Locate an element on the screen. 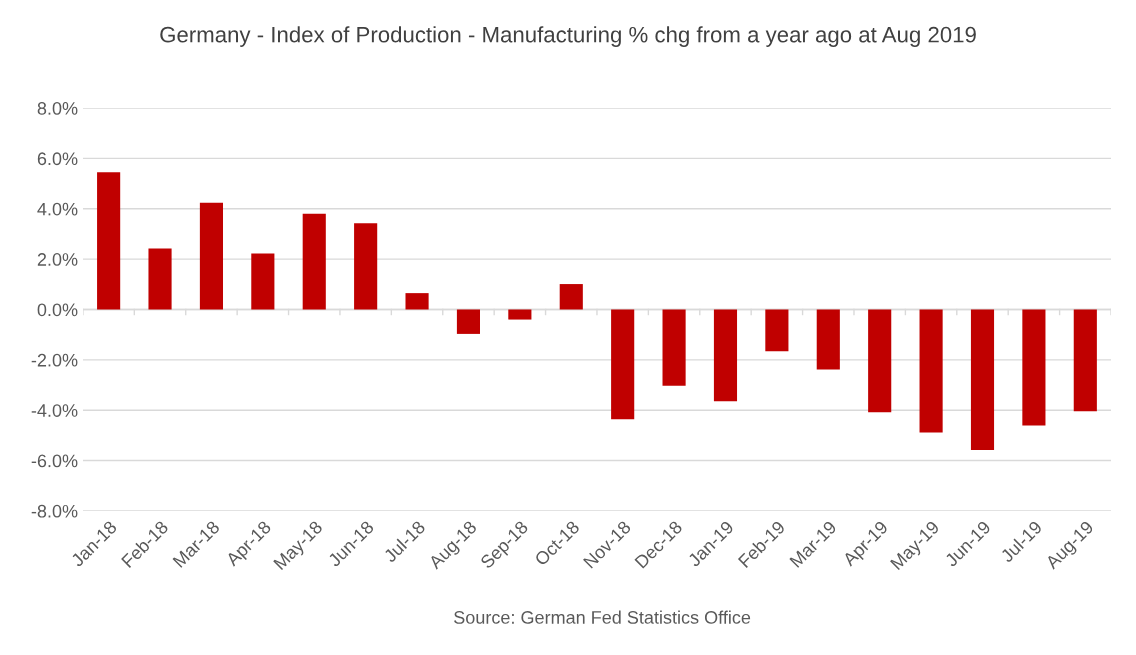 This screenshot has width=1136, height=655. y-tick-label: 6.0% is located at coordinates (57, 159).